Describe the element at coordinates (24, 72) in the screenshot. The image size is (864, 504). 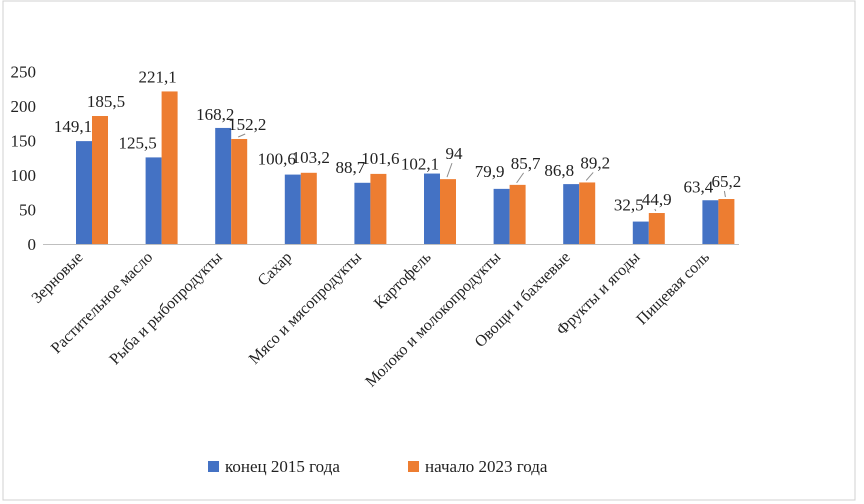
I see `y-tick-label: 250` at that location.